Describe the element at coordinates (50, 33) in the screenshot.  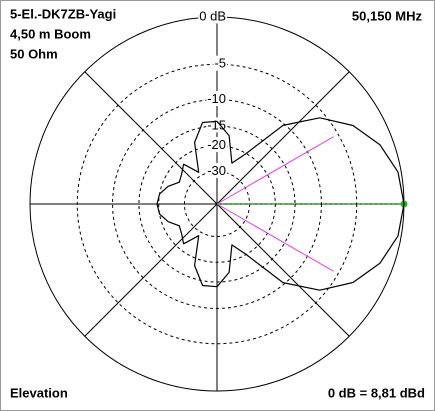
I see `subtitle: 4,50 m Boom` at that location.